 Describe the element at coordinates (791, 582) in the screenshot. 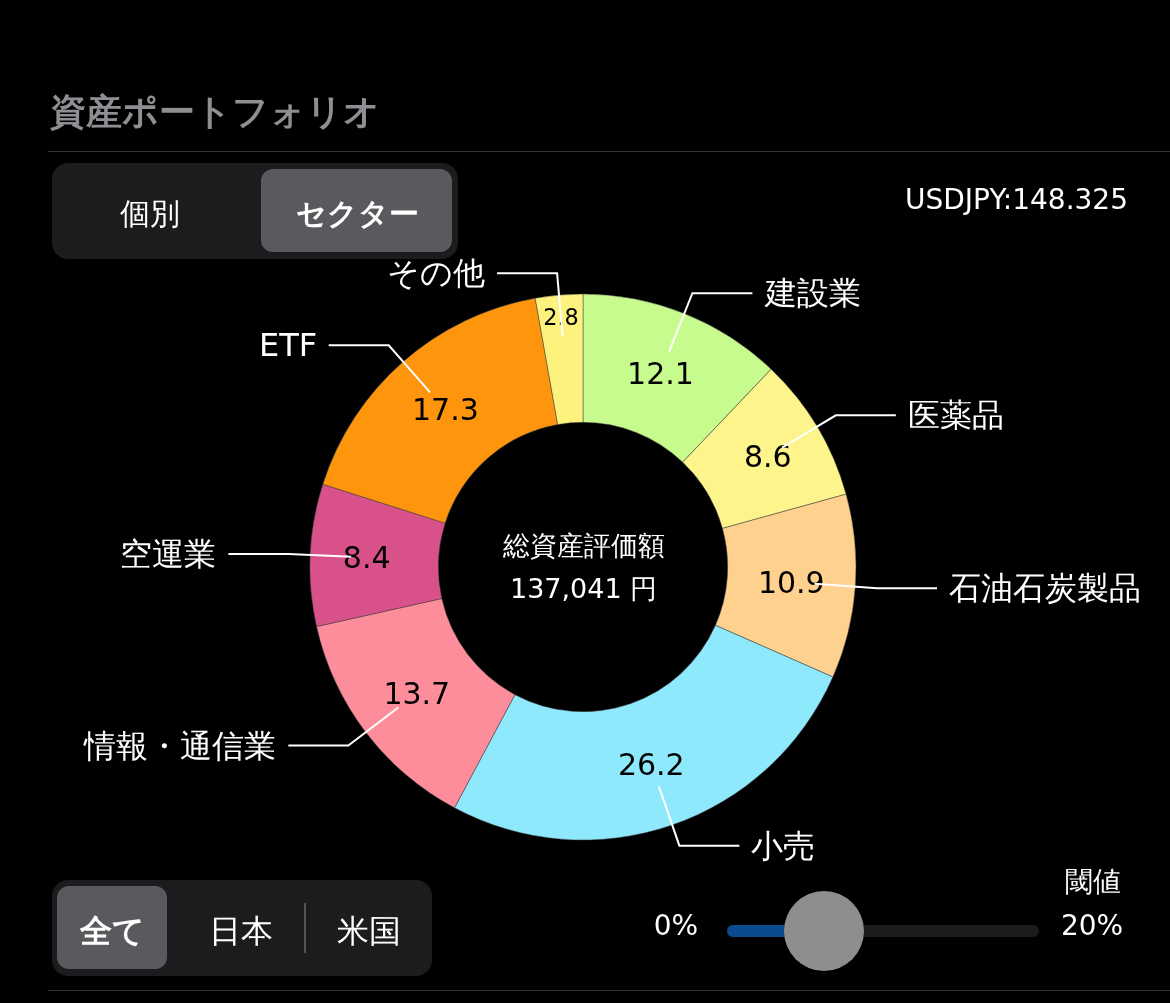

I see `data-label: 10.9` at that location.